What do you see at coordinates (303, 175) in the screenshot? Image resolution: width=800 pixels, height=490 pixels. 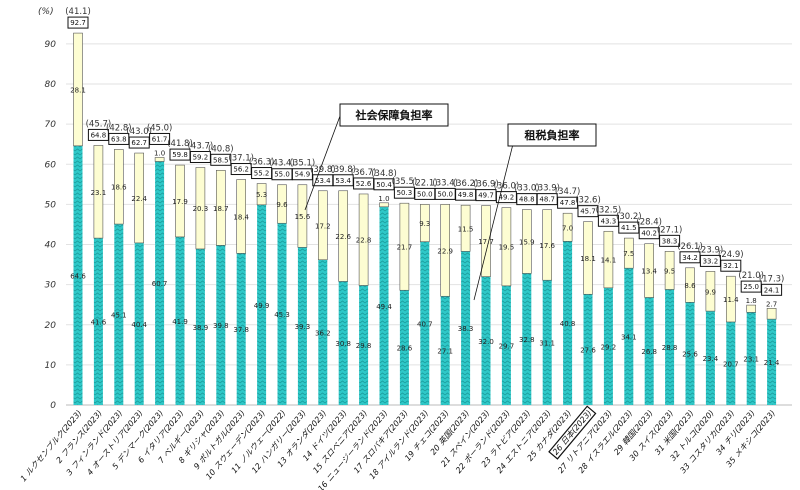 I see `total-value-label: 54.9` at bounding box center [303, 175].